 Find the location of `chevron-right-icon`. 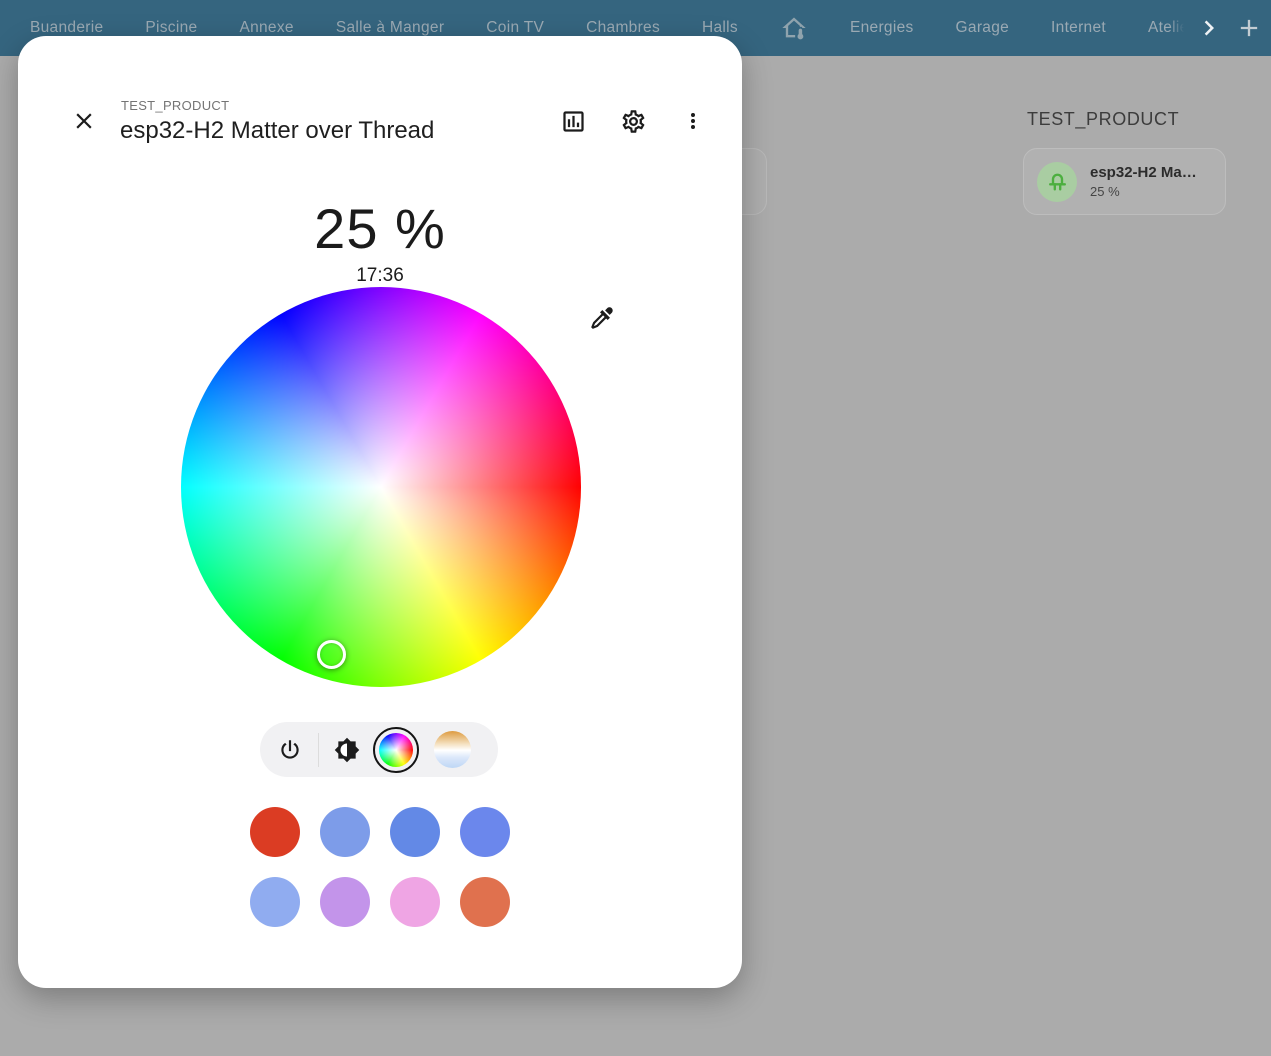

chevron-right-icon is located at coordinates (1209, 28).